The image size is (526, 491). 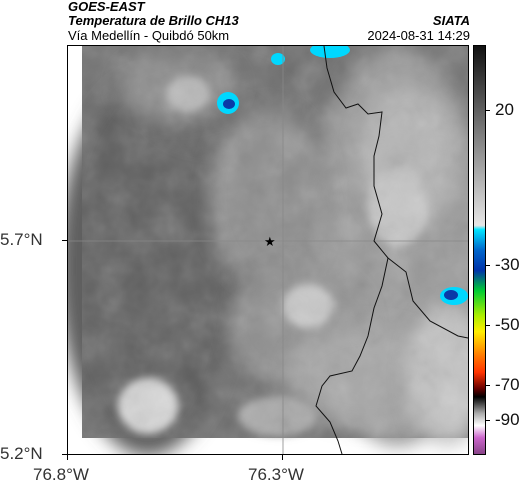 What do you see at coordinates (504, 109) in the screenshot?
I see `colorbar-label: 20` at bounding box center [504, 109].